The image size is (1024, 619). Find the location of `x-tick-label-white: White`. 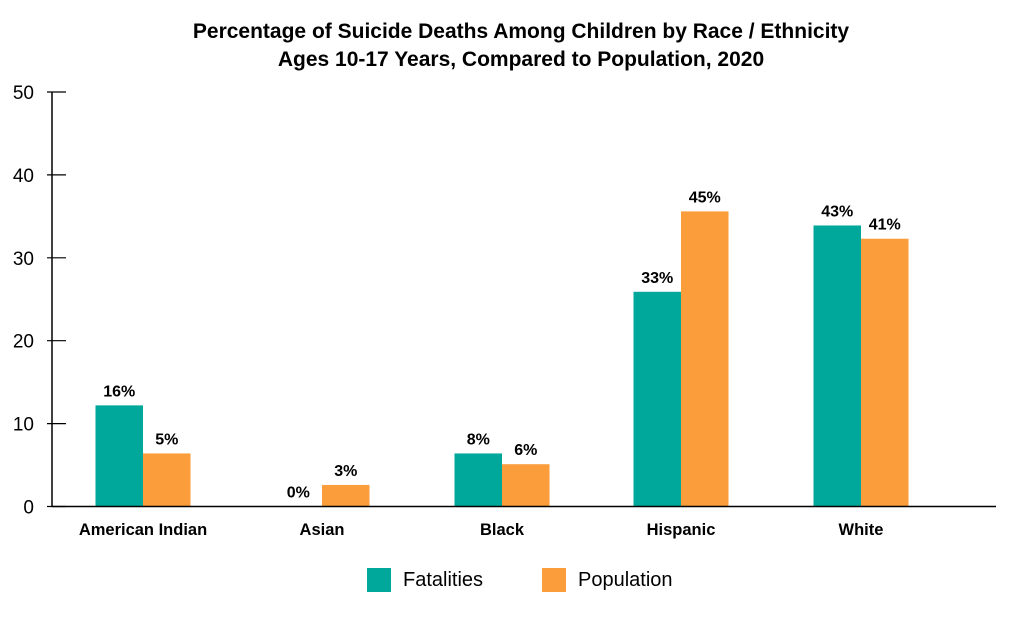

x-tick-label-white: White is located at coordinates (861, 530).